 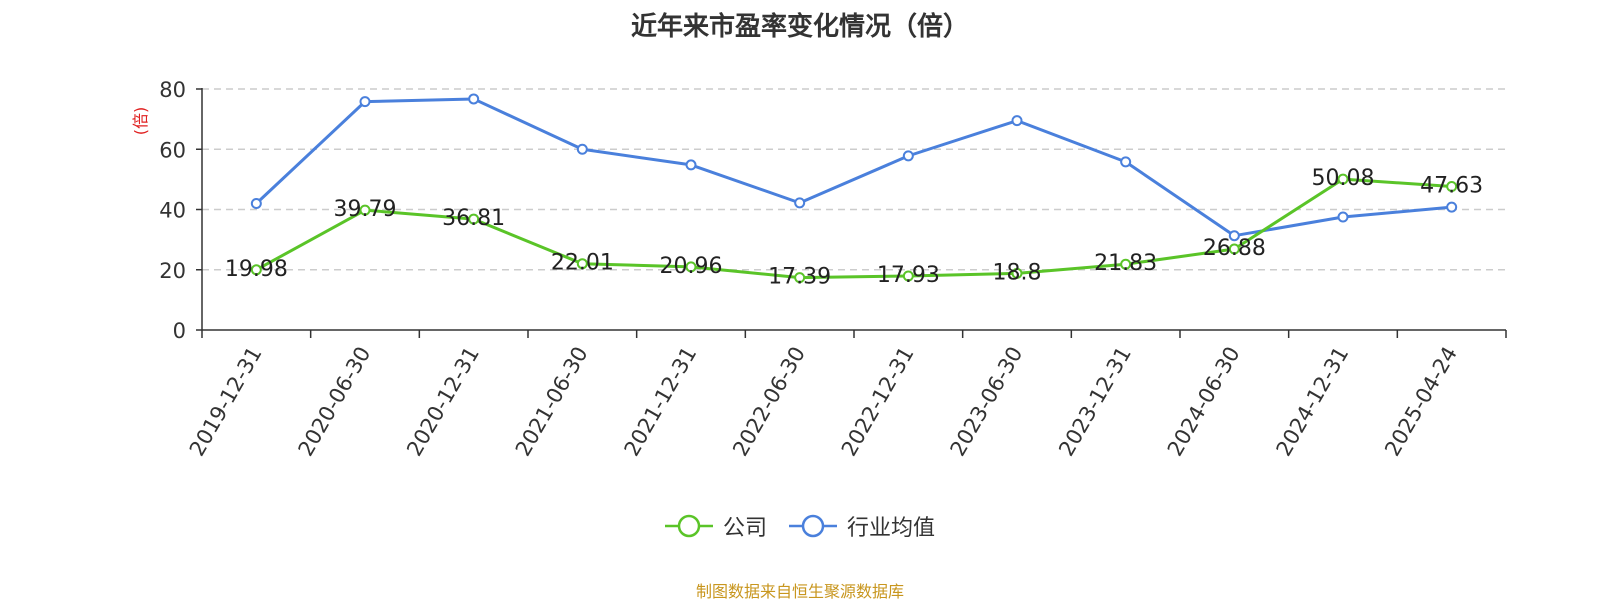 I want to click on data-label-company: 17.39, so click(x=799, y=277).